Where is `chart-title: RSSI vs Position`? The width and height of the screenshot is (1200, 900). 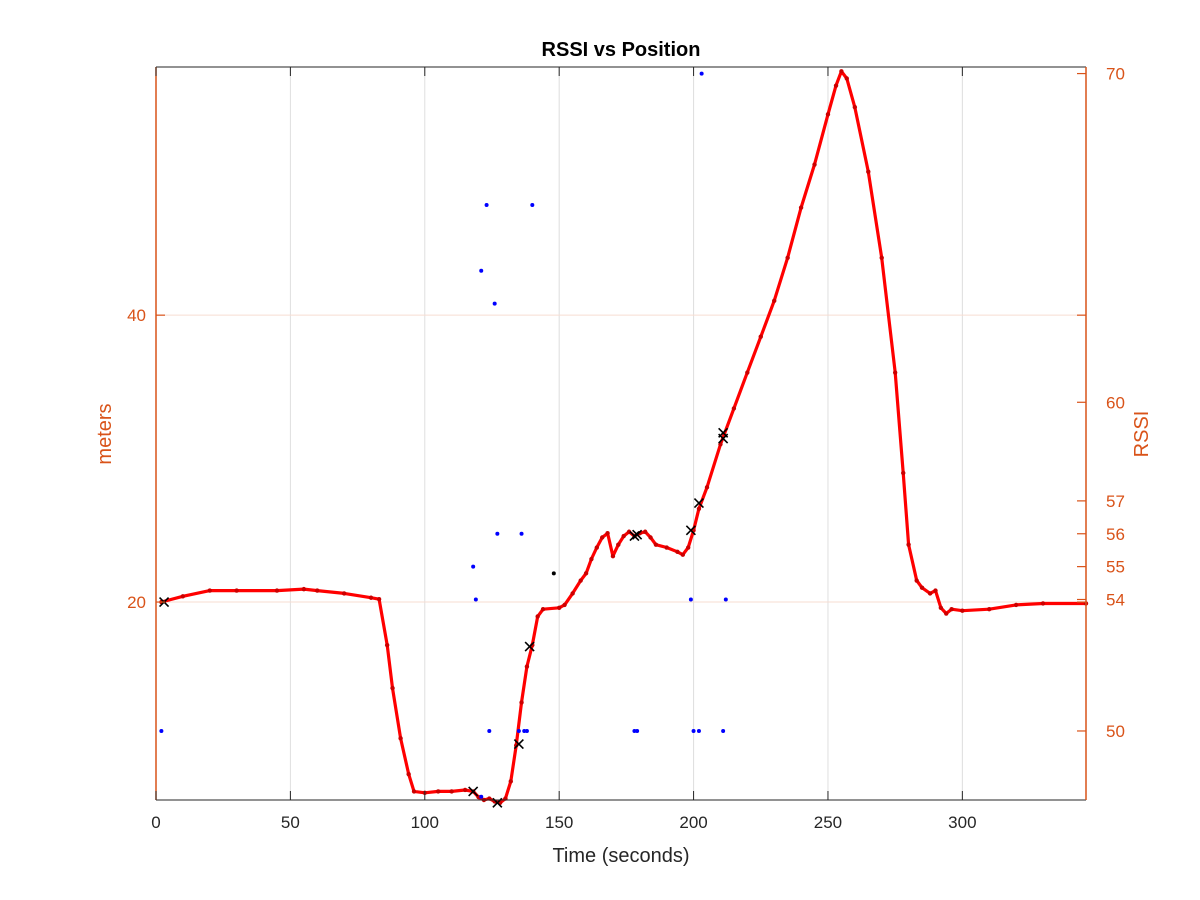
chart-title: RSSI vs Position is located at coordinates (621, 50).